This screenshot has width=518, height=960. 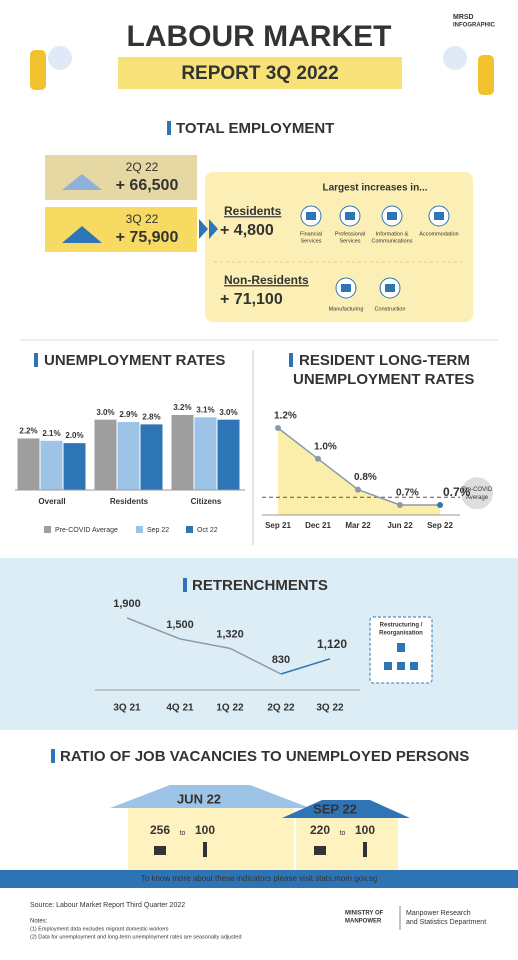 I want to click on department: Manpower Research, so click(x=438, y=913).